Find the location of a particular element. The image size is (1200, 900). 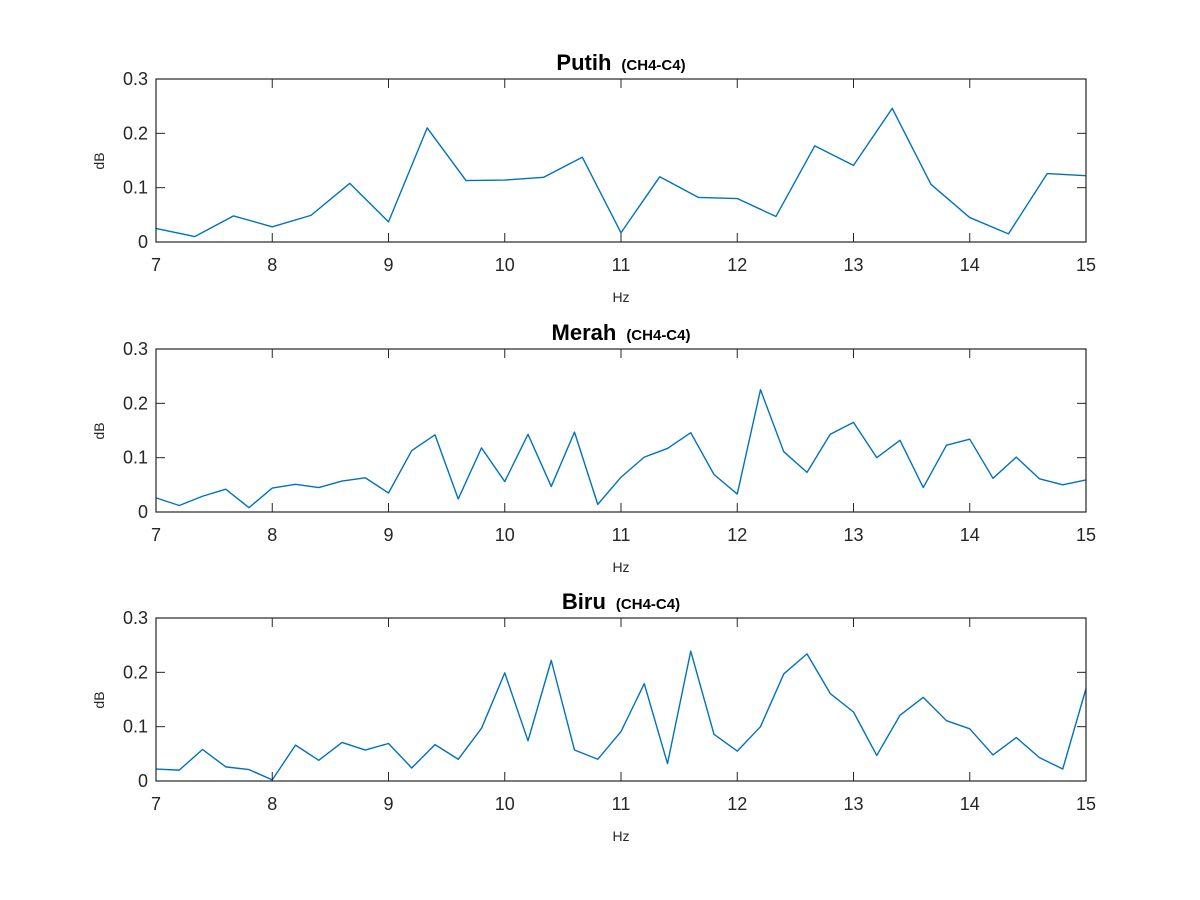

subplot-putih-y-tick-label: 0.3 is located at coordinates (135, 79).